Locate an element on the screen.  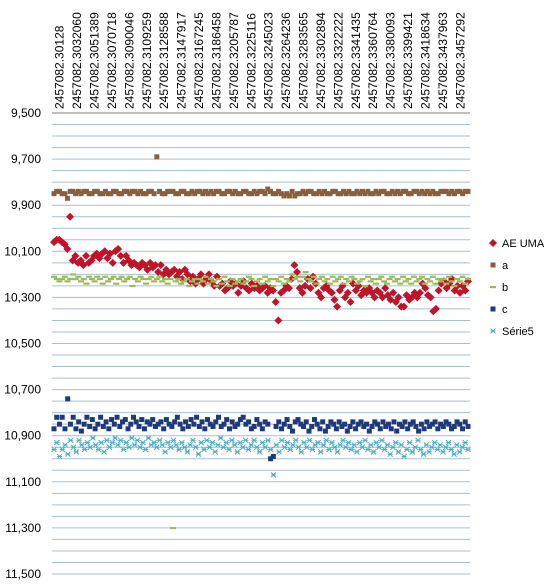
x-tick-label: 2457082.3225116 is located at coordinates (251, 61).